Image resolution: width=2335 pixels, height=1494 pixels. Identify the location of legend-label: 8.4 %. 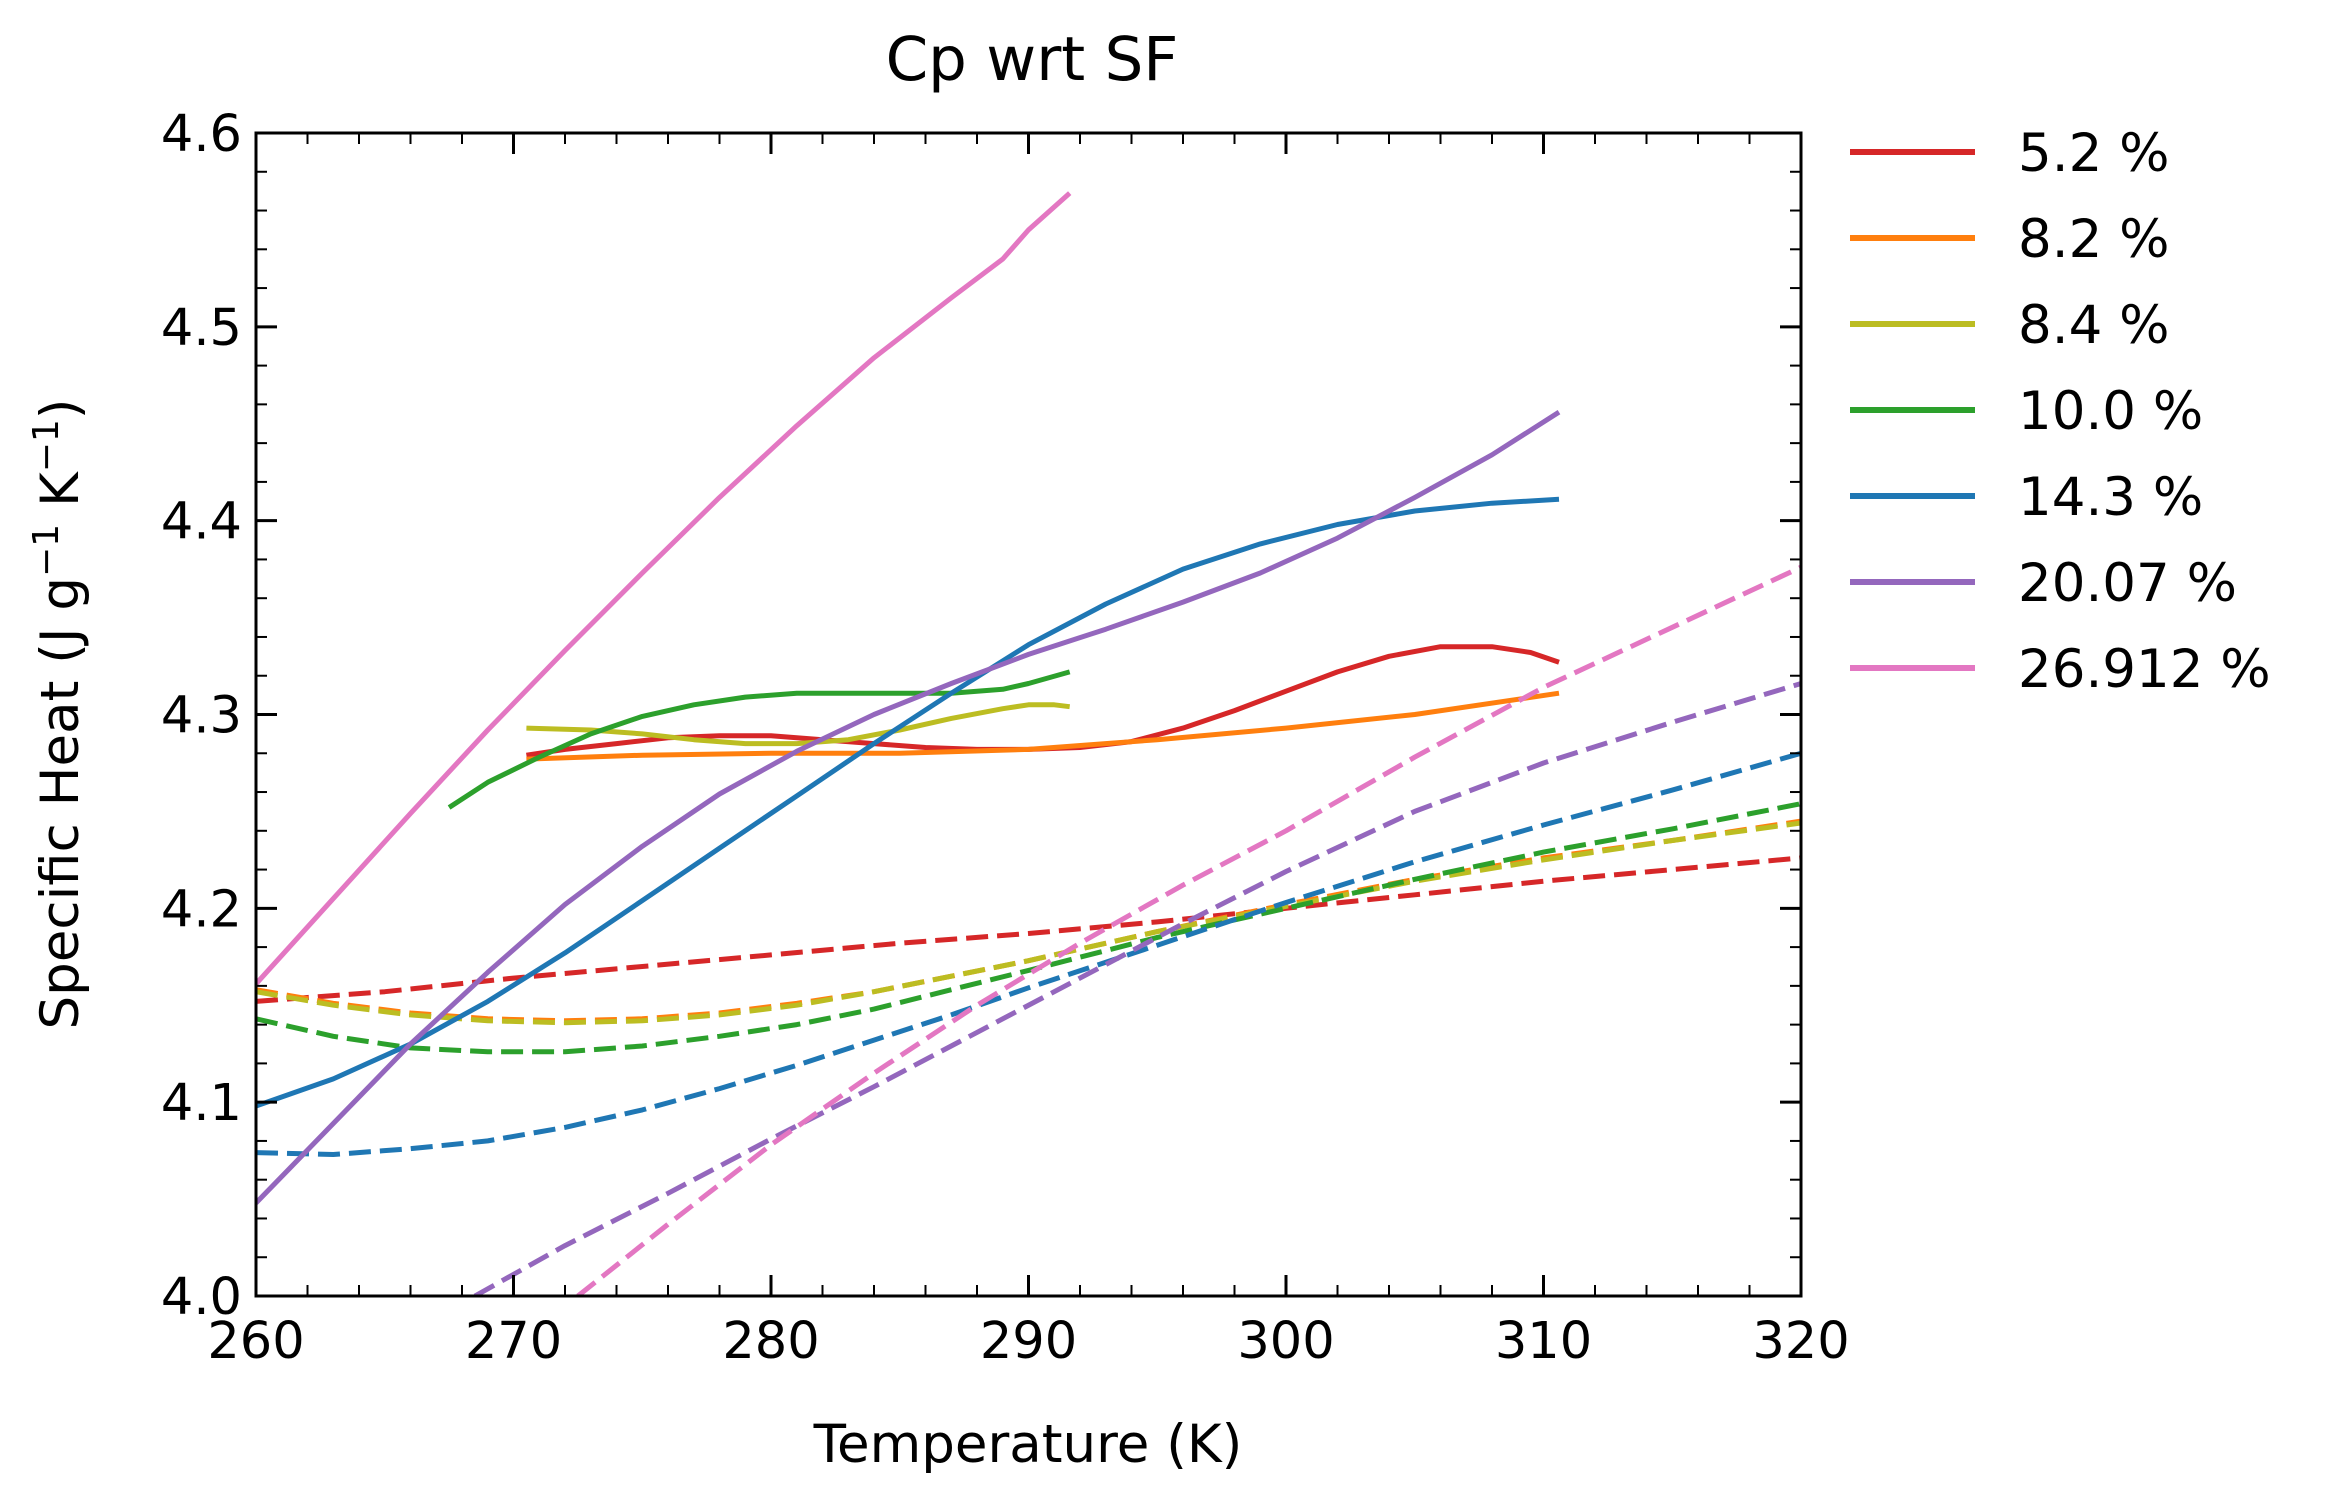
(2094, 325).